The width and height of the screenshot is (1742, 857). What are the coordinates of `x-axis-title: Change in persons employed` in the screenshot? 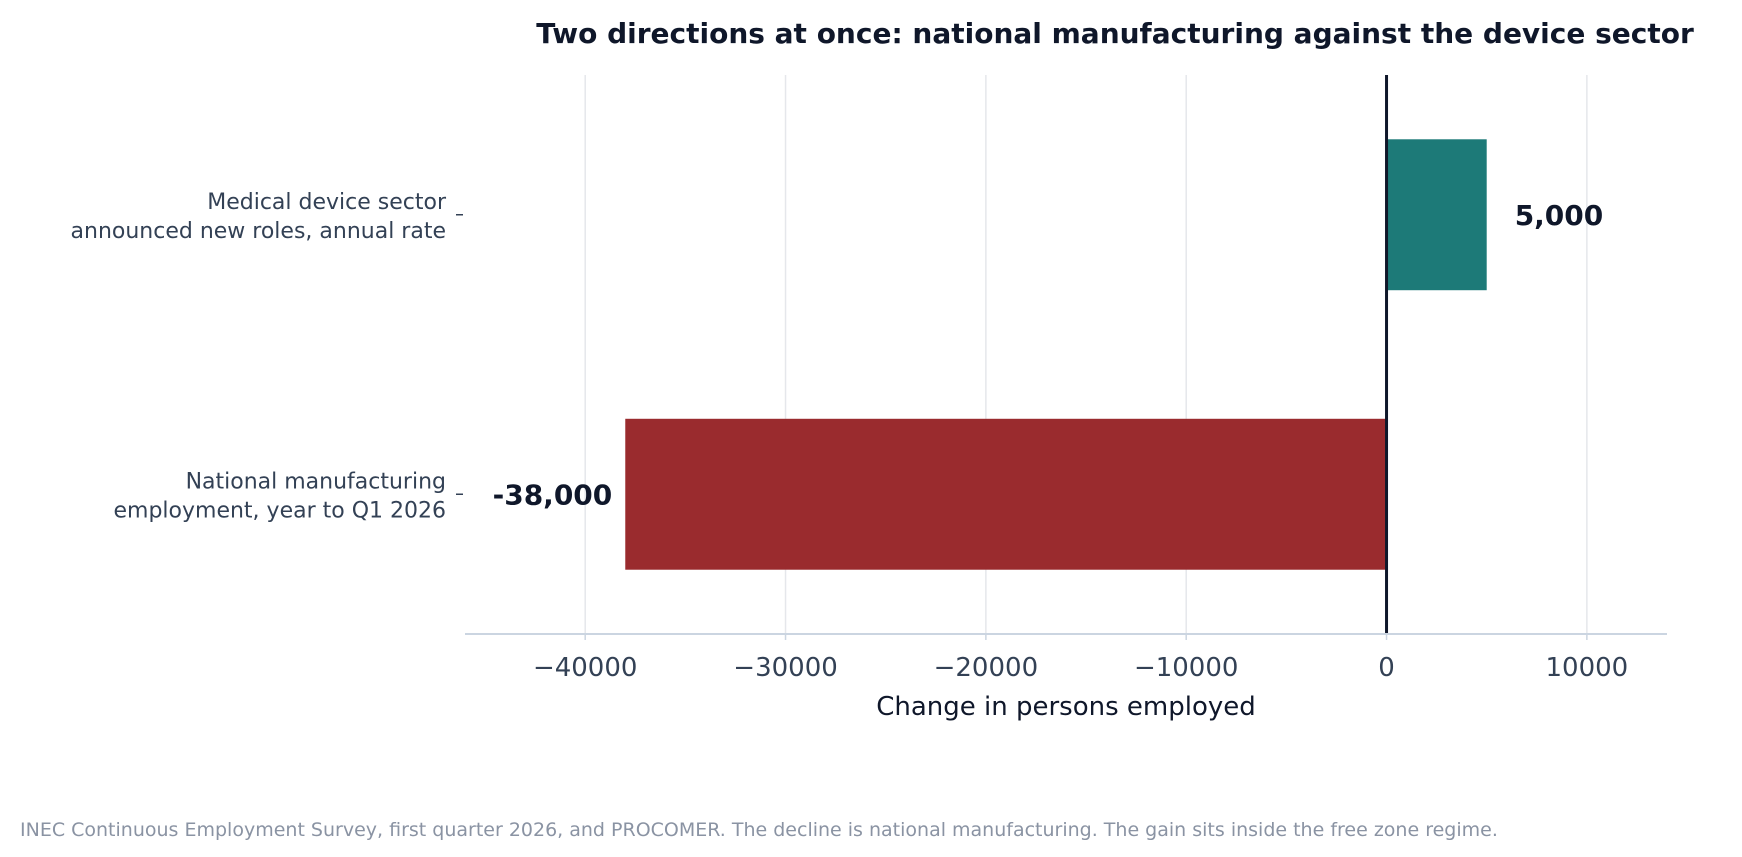 It's located at (1066, 707).